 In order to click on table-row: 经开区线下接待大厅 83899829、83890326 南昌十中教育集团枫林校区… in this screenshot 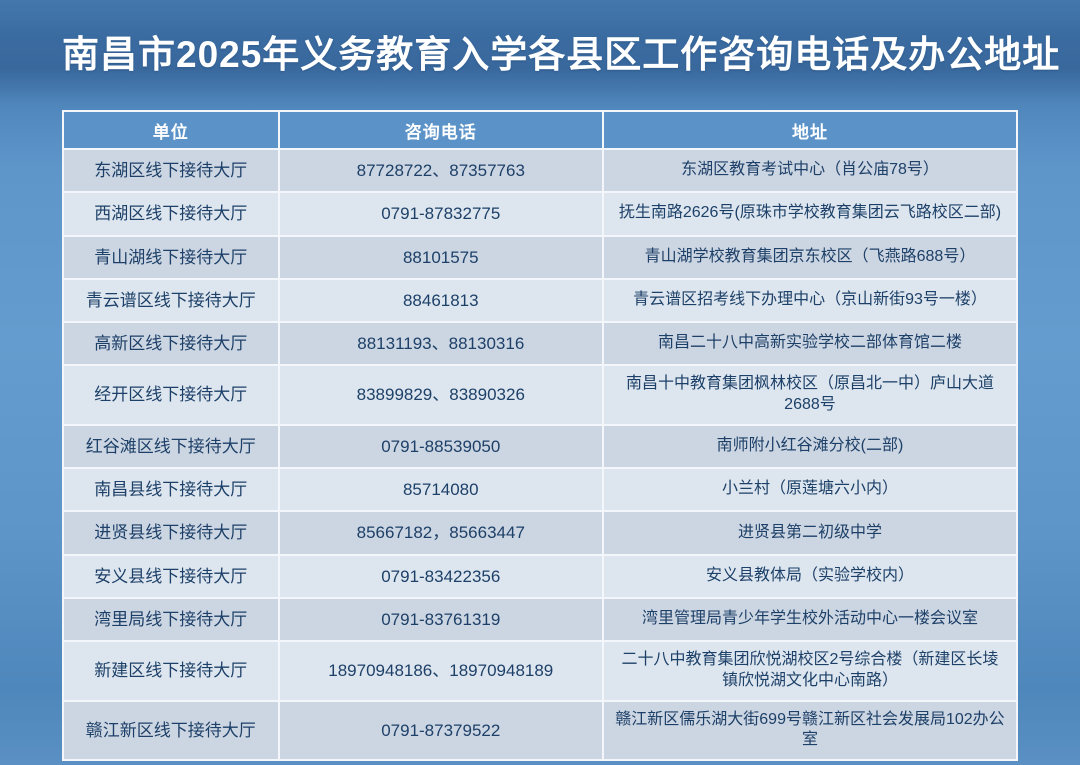, I will do `click(540, 395)`.